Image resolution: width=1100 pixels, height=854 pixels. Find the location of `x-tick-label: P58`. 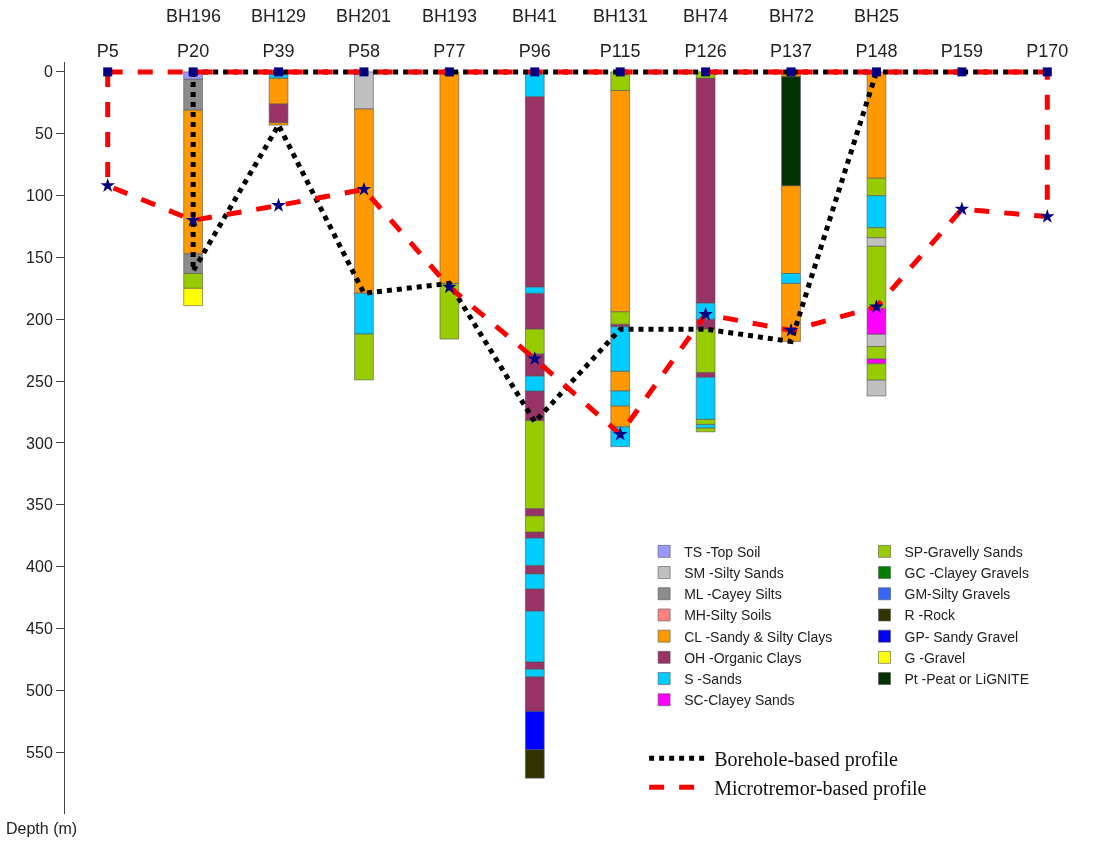

x-tick-label: P58 is located at coordinates (363, 51).